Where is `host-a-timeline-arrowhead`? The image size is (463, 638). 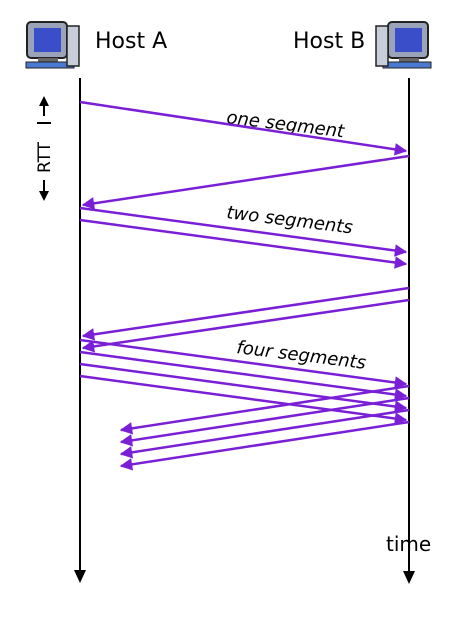
host-a-timeline-arrowhead is located at coordinates (80, 576).